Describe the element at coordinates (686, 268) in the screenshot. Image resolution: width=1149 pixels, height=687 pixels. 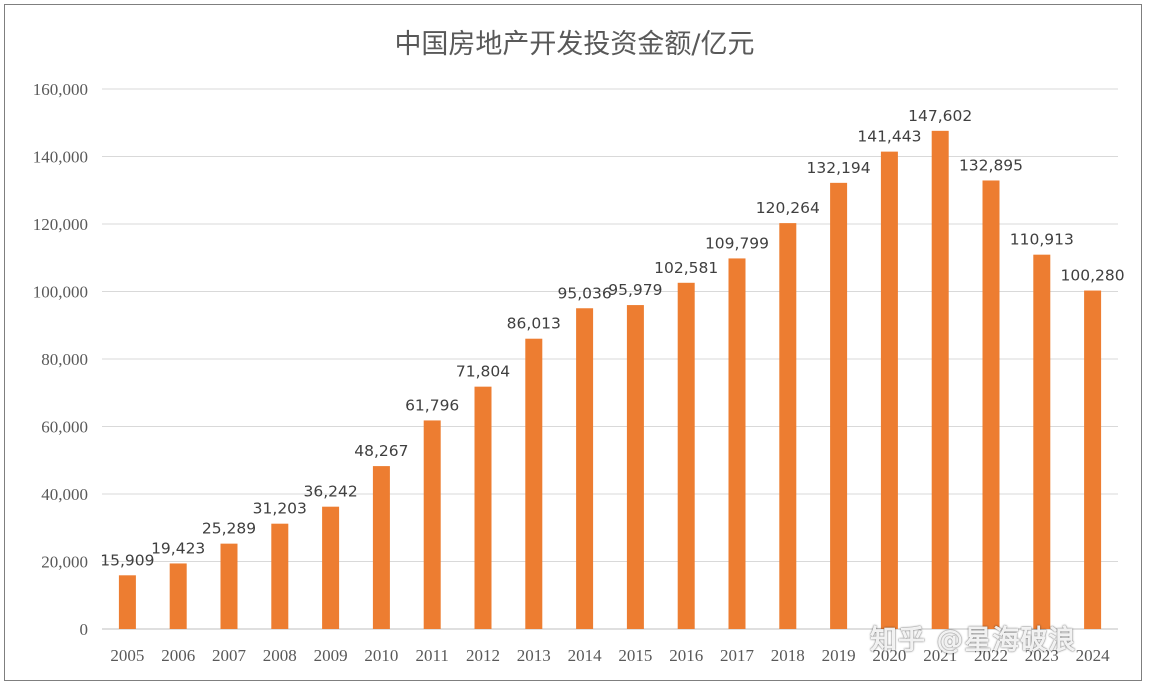
I see `data-label: 102,581` at that location.